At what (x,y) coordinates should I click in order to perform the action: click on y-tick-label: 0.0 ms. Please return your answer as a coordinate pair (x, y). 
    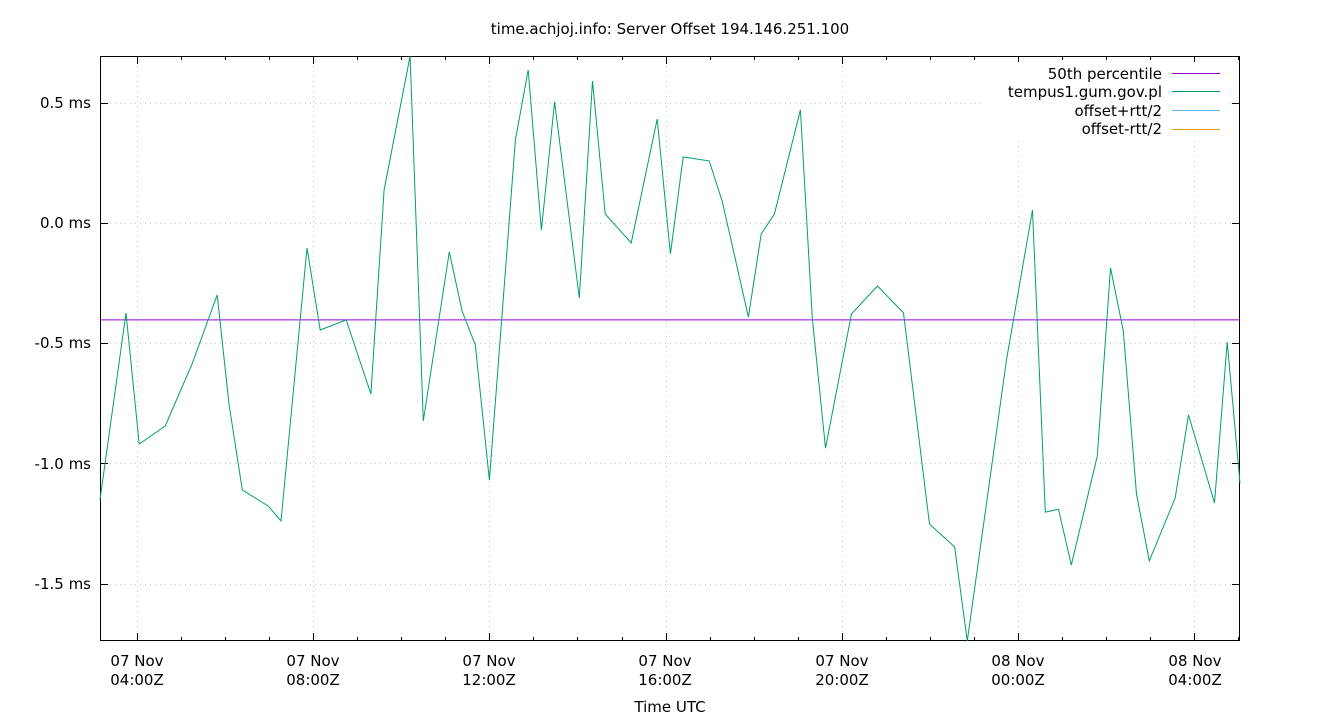
    Looking at the image, I should click on (65, 223).